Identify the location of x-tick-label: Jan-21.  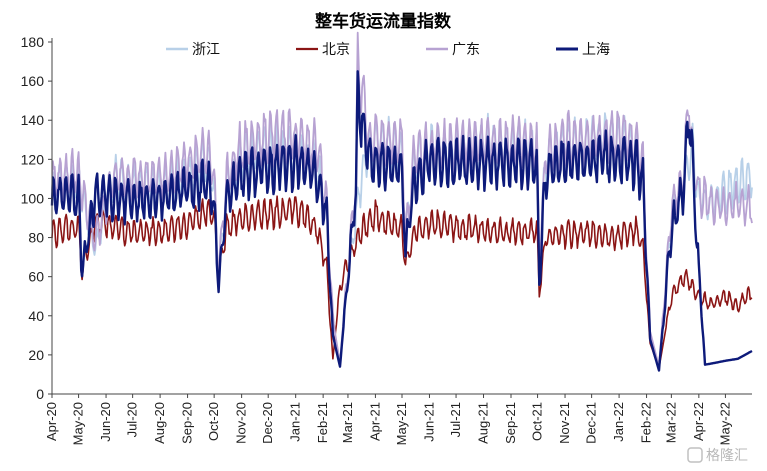
(295, 422).